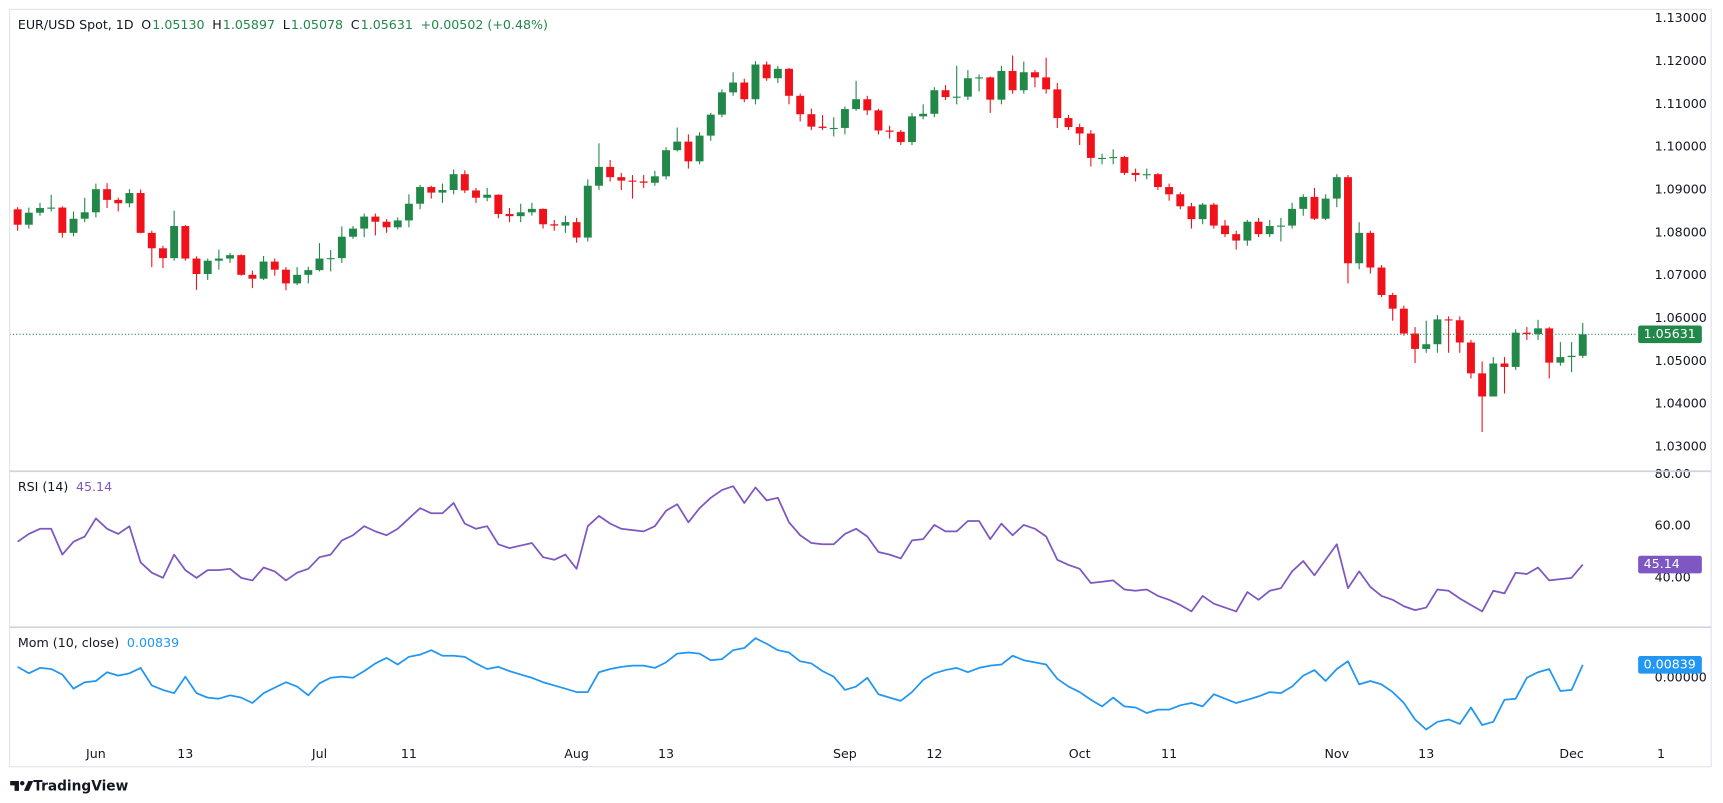 This screenshot has height=803, width=1723. I want to click on indicator-value-label: 45.14, so click(1662, 563).